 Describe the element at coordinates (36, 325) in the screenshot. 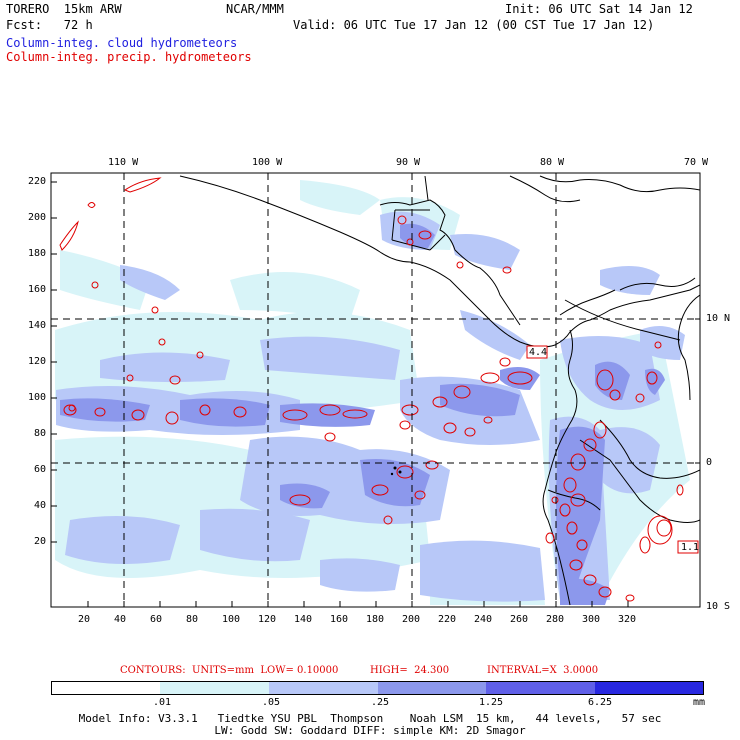

I see `grid-y-tick-label: 140` at that location.